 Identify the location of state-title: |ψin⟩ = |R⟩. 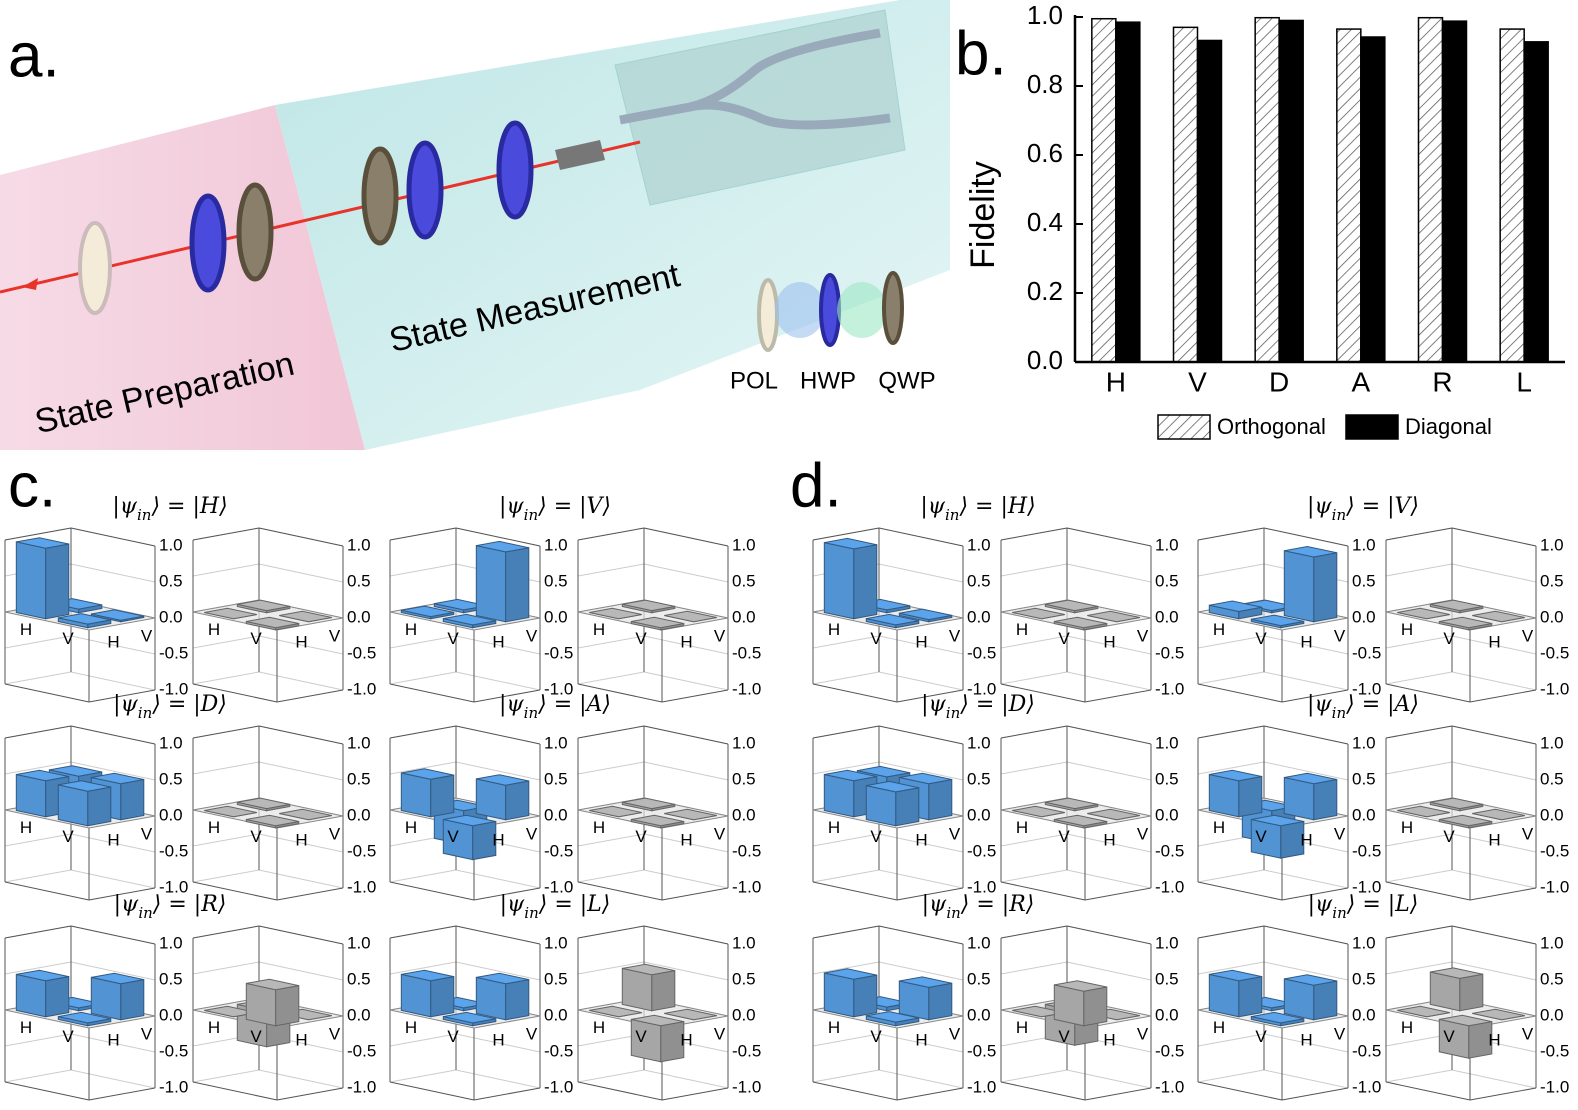
(978, 907).